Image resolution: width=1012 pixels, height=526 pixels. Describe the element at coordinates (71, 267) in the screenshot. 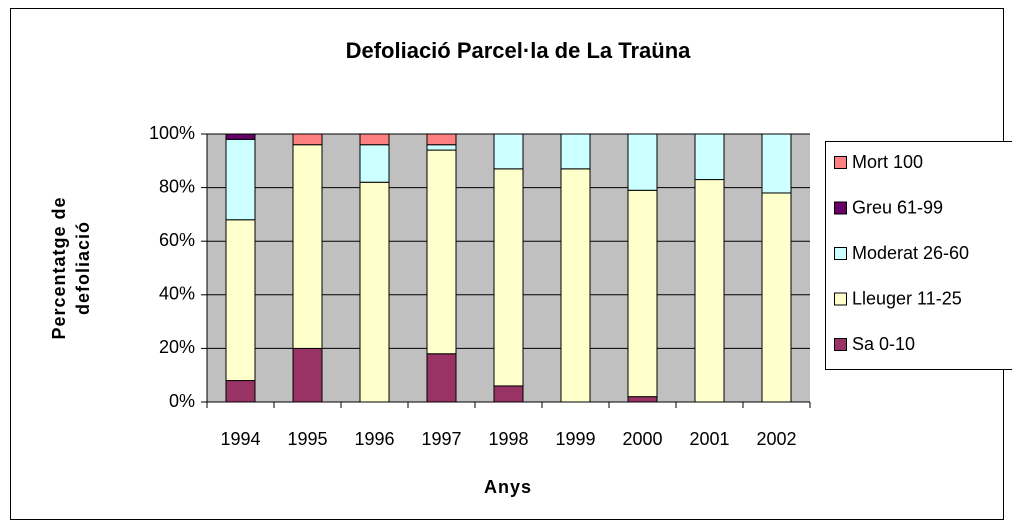

I see `y-axis-title: Percentatge de defoliació` at that location.